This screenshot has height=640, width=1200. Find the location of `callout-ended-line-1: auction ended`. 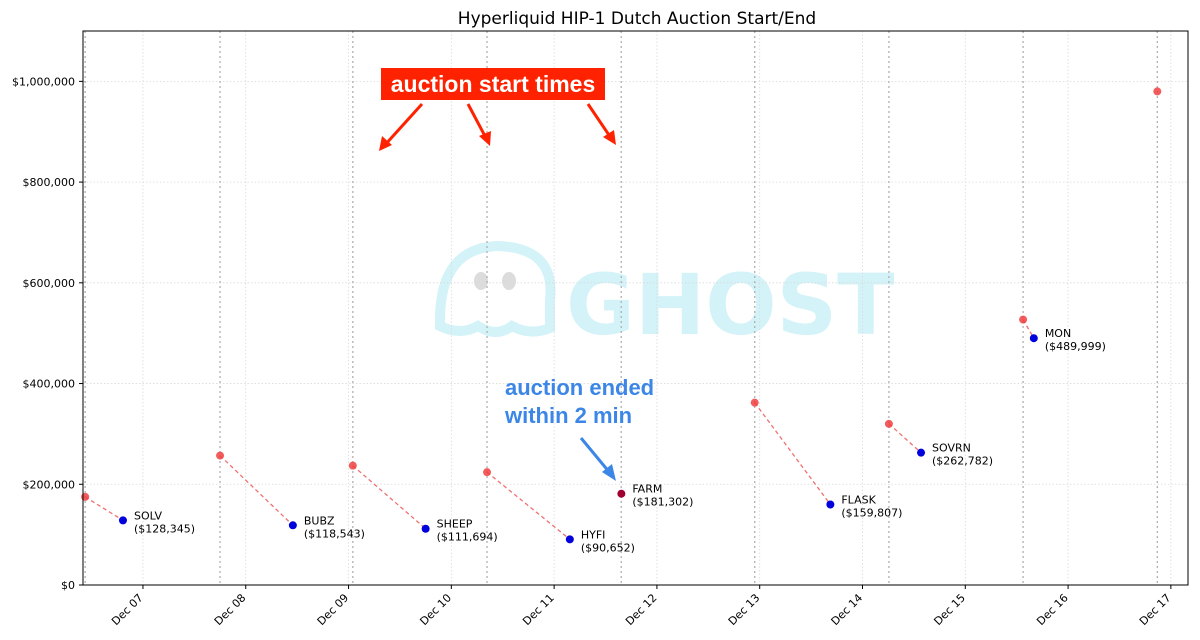

callout-ended-line-1: auction ended is located at coordinates (579, 387).